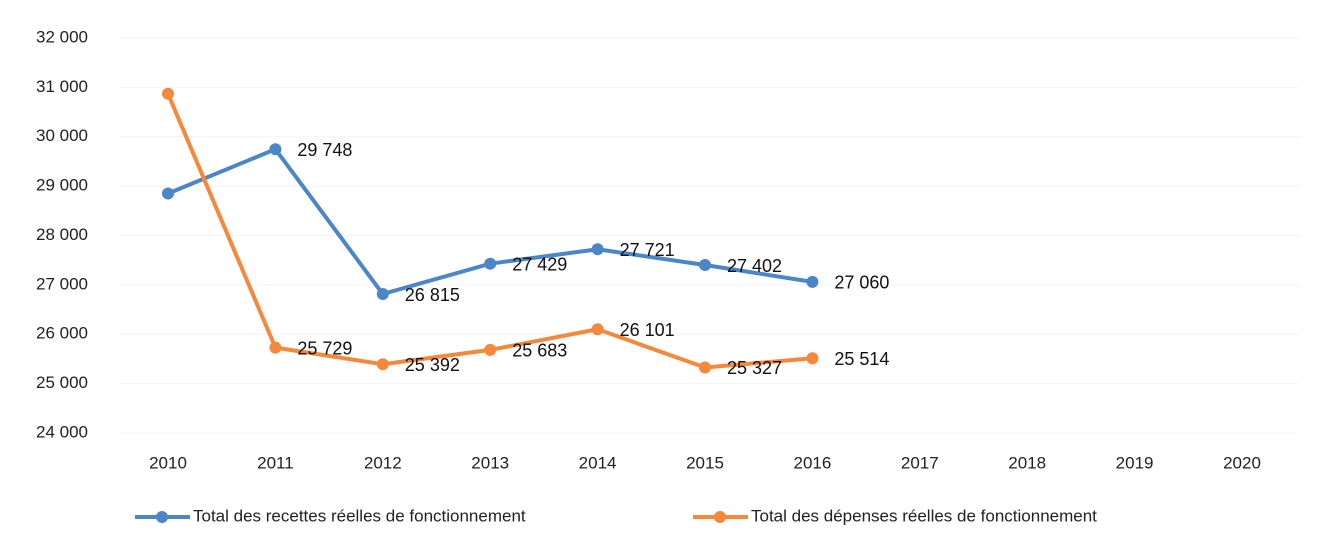  What do you see at coordinates (62, 36) in the screenshot?
I see `y-tick-label: 32 000` at bounding box center [62, 36].